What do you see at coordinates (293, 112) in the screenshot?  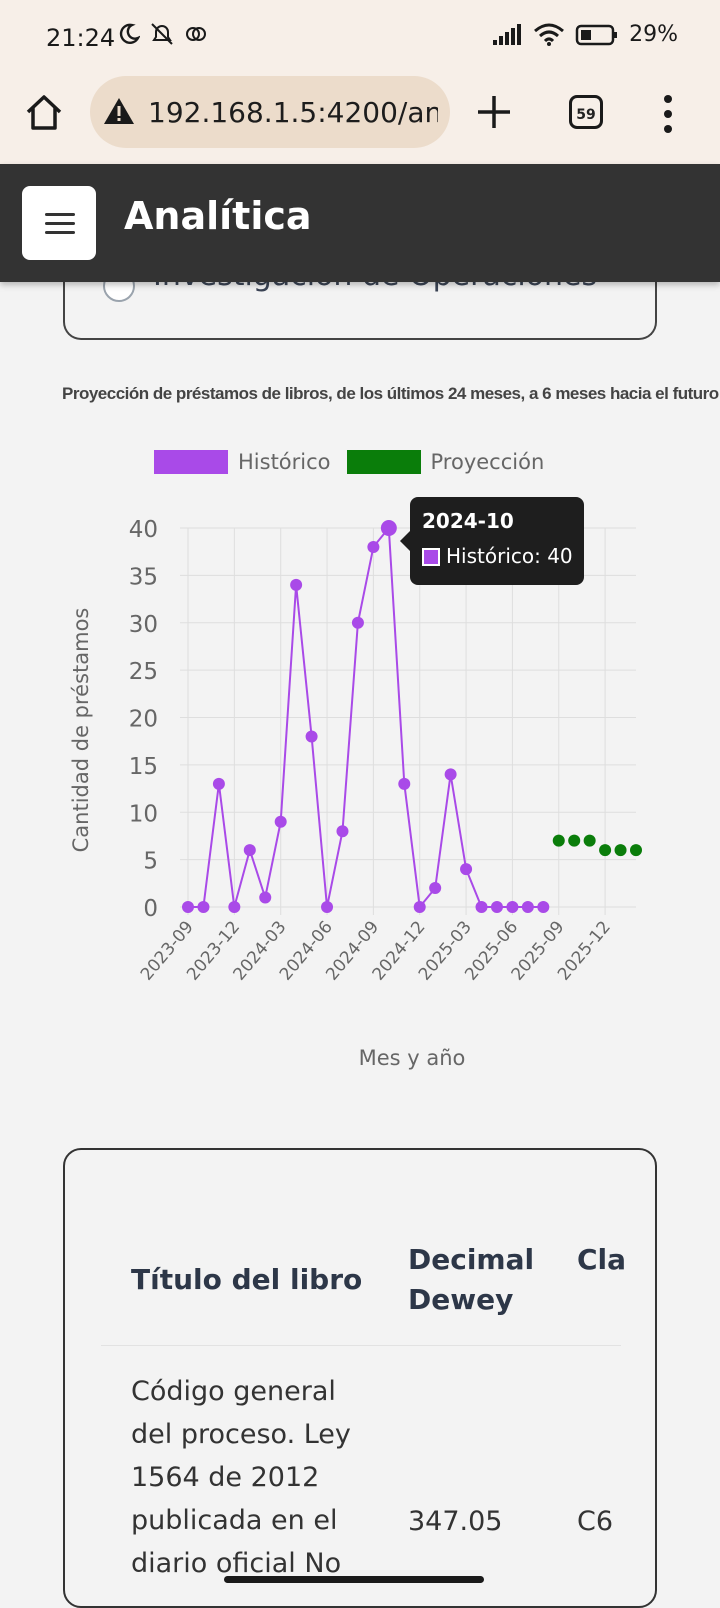 I see `url-text: 192.168.1.5:4200/ana` at bounding box center [293, 112].